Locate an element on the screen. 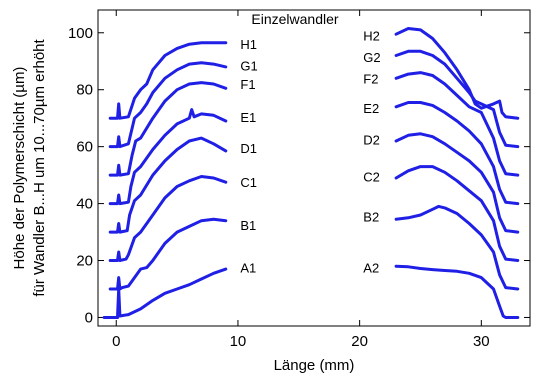 The height and width of the screenshot is (376, 539). series-line-g1 is located at coordinates (168, 105).